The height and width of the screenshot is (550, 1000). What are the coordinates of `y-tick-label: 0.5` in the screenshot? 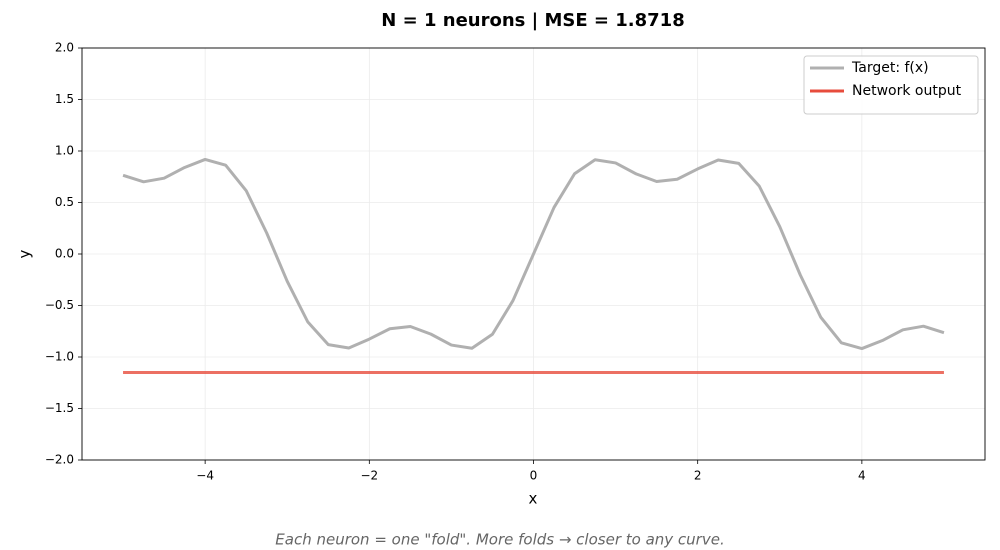 It's located at (64, 202).